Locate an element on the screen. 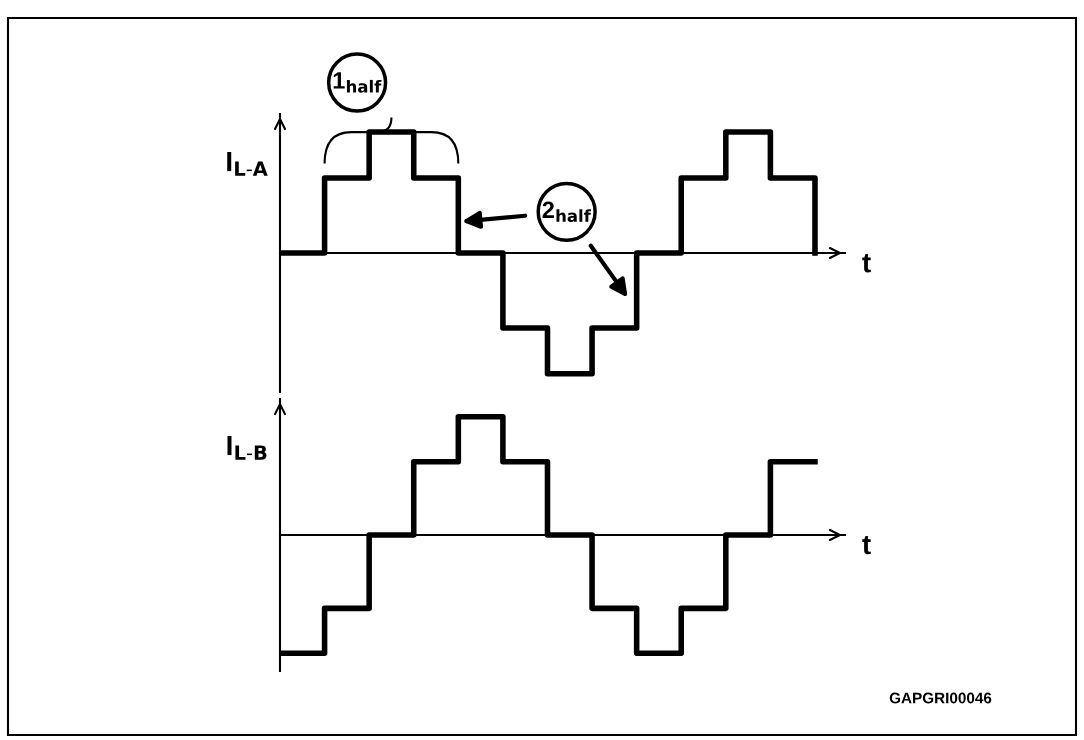 The width and height of the screenshot is (1084, 740). y-axis-title: I$_{L-A}$ is located at coordinates (247, 164).